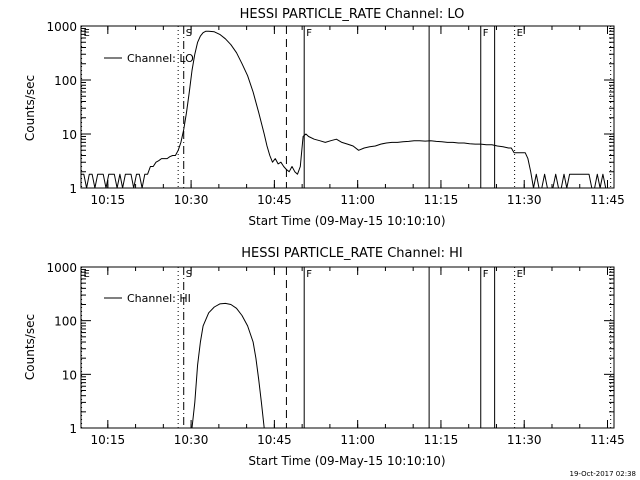 Image resolution: width=640 pixels, height=480 pixels. I want to click on y-tick-label-hi: 100, so click(65, 322).